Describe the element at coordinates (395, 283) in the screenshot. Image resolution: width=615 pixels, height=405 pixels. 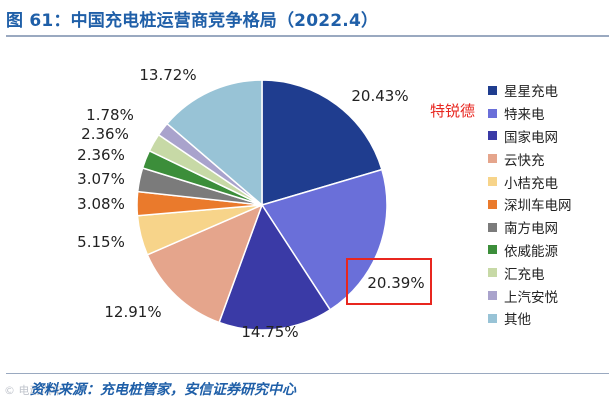
I see `slice-label-2: 20.39%` at that location.